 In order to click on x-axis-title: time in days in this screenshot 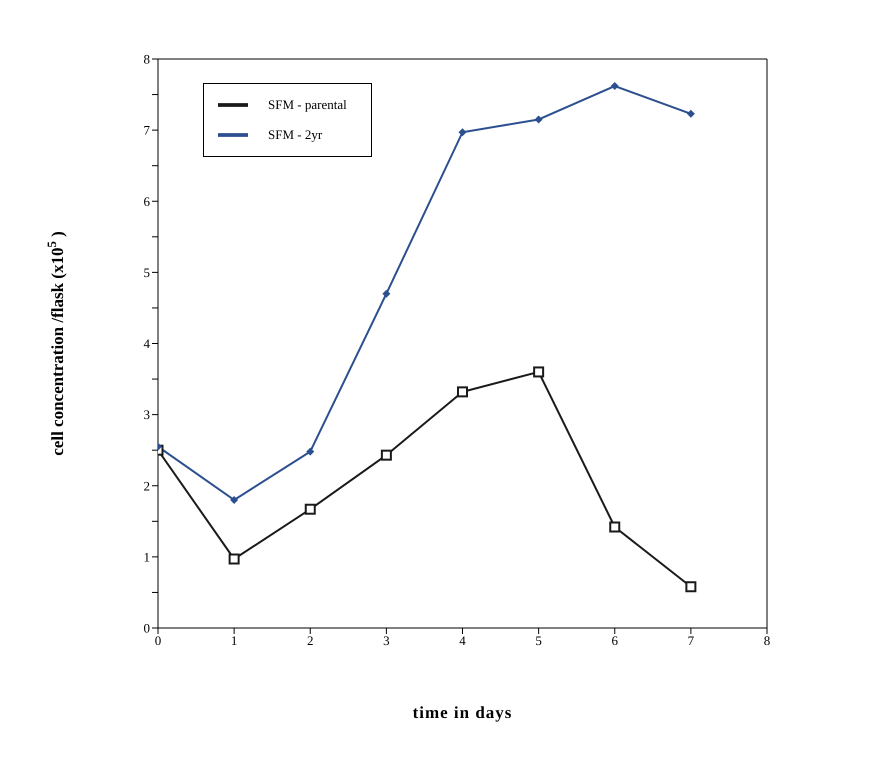, I will do `click(462, 712)`.